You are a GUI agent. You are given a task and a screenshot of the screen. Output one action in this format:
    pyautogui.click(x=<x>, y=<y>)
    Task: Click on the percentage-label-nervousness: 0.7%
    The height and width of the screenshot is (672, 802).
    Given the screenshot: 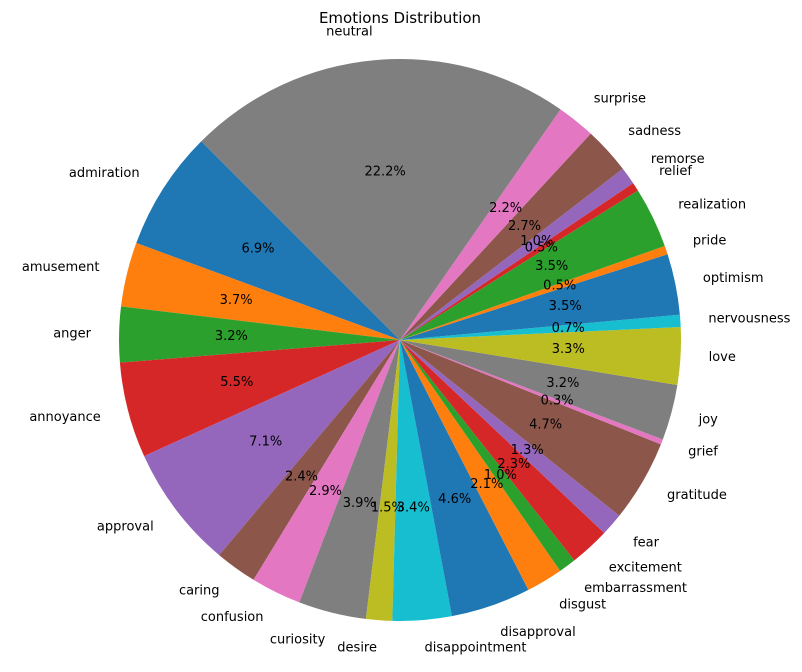 What is the action you would take?
    pyautogui.click(x=568, y=328)
    